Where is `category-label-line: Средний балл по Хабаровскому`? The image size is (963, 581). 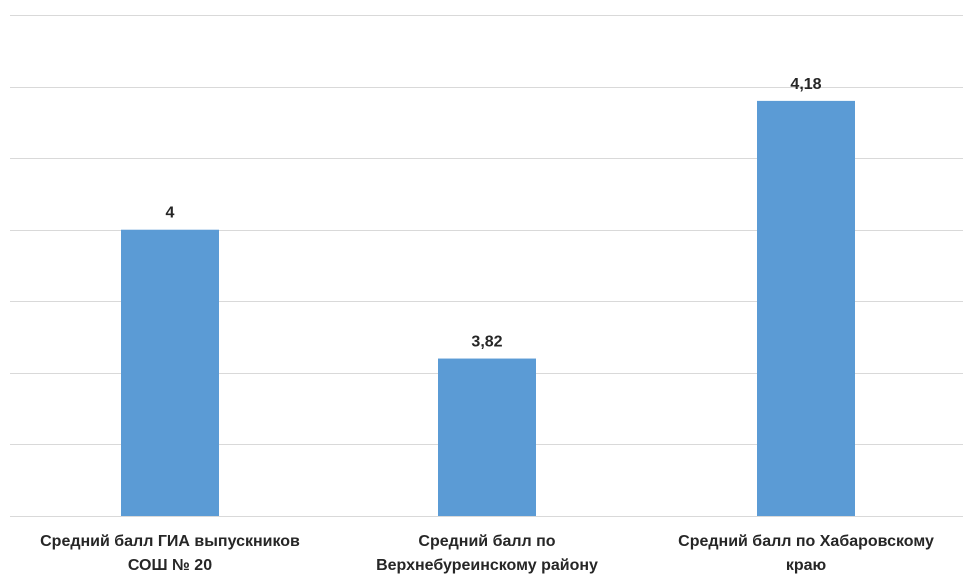
category-label-line: Средний балл по Хабаровскому is located at coordinates (806, 542).